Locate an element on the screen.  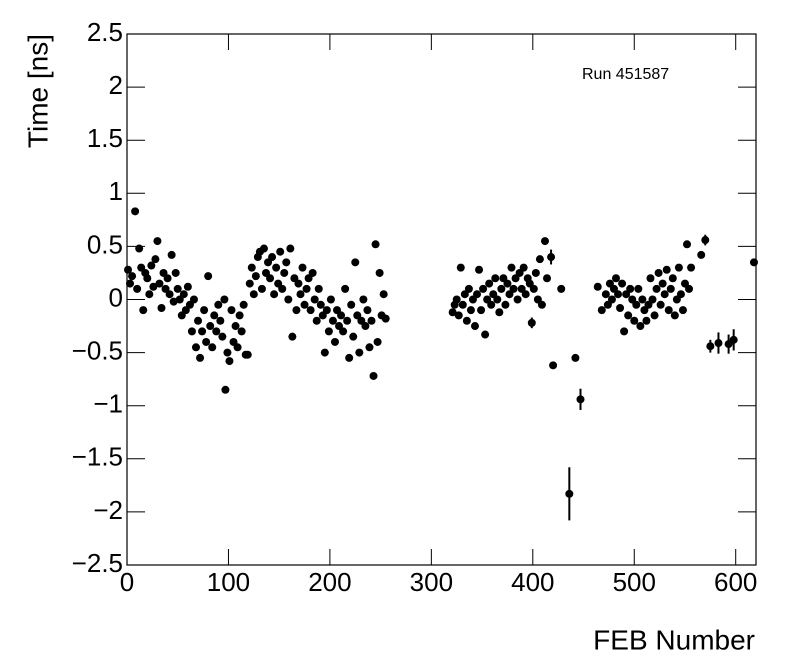
y-tick-label: 1.5 is located at coordinates (105, 138).